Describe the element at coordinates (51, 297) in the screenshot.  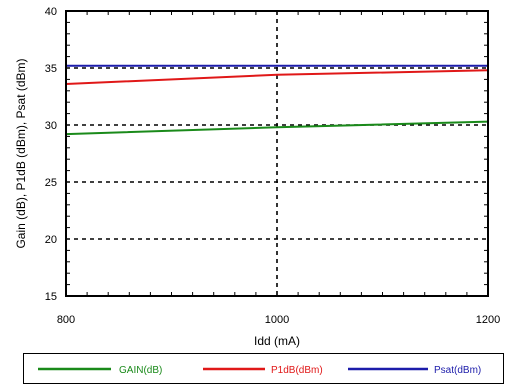
I see `y-tick-label: 15` at that location.